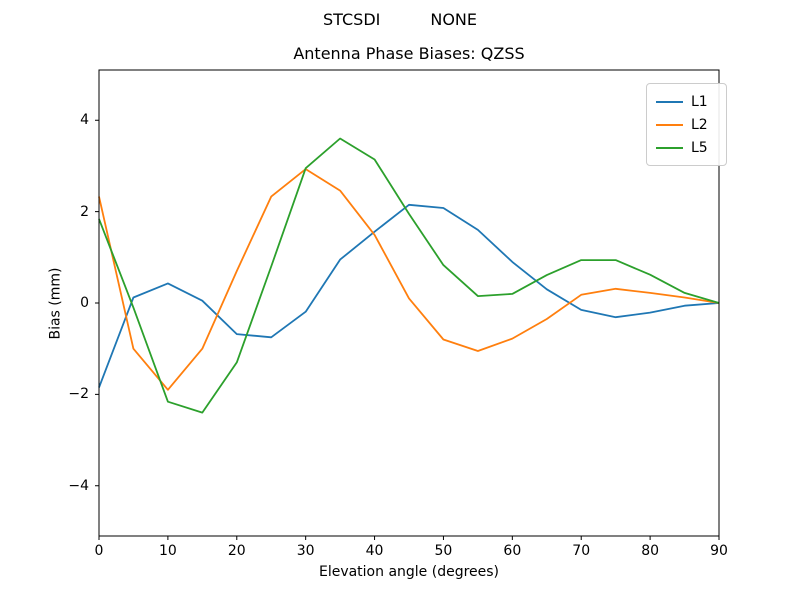 Image resolution: width=800 pixels, height=600 pixels. I want to click on x-tick-label: 10, so click(167, 551).